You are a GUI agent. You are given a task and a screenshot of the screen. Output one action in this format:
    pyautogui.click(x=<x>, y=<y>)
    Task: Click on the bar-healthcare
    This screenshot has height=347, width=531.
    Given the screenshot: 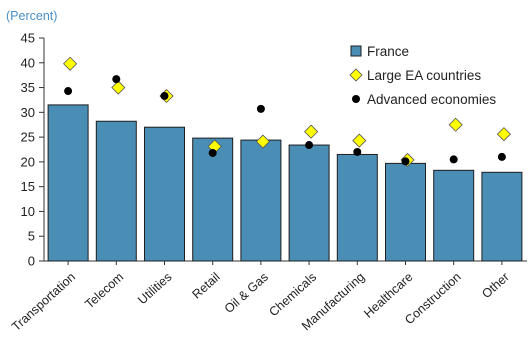 What is the action you would take?
    pyautogui.click(x=405, y=212)
    